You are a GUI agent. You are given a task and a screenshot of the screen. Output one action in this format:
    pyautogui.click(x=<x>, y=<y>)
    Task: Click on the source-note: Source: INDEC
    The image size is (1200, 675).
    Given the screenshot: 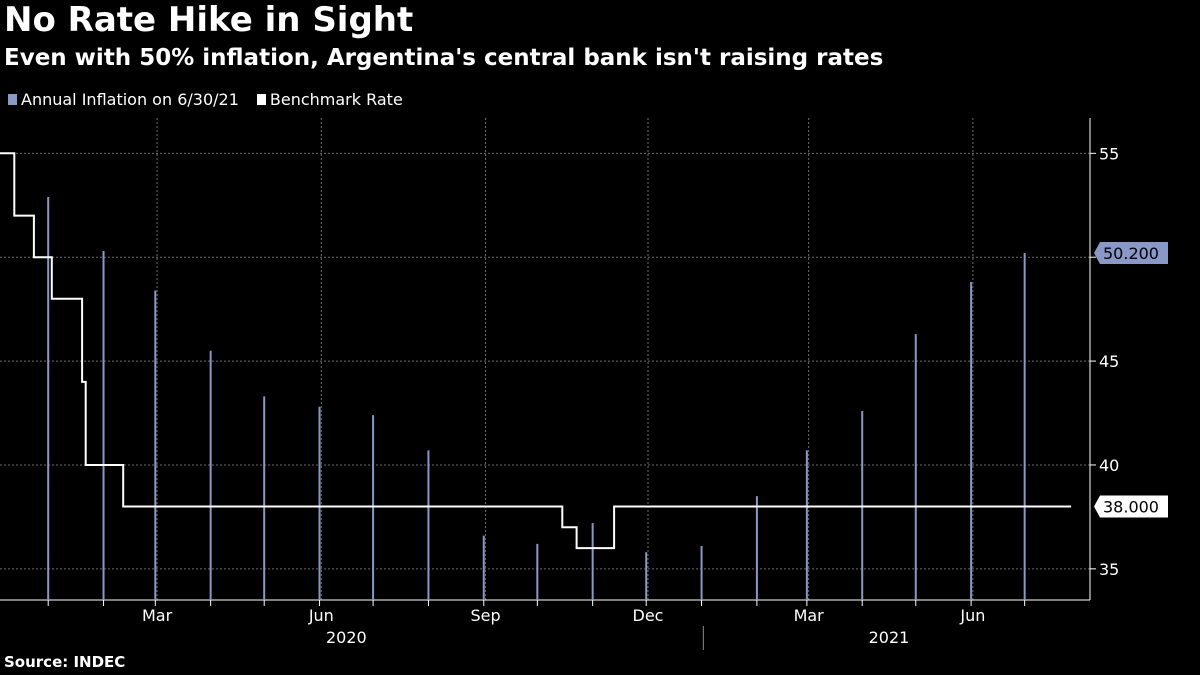 What is the action you would take?
    pyautogui.click(x=65, y=662)
    